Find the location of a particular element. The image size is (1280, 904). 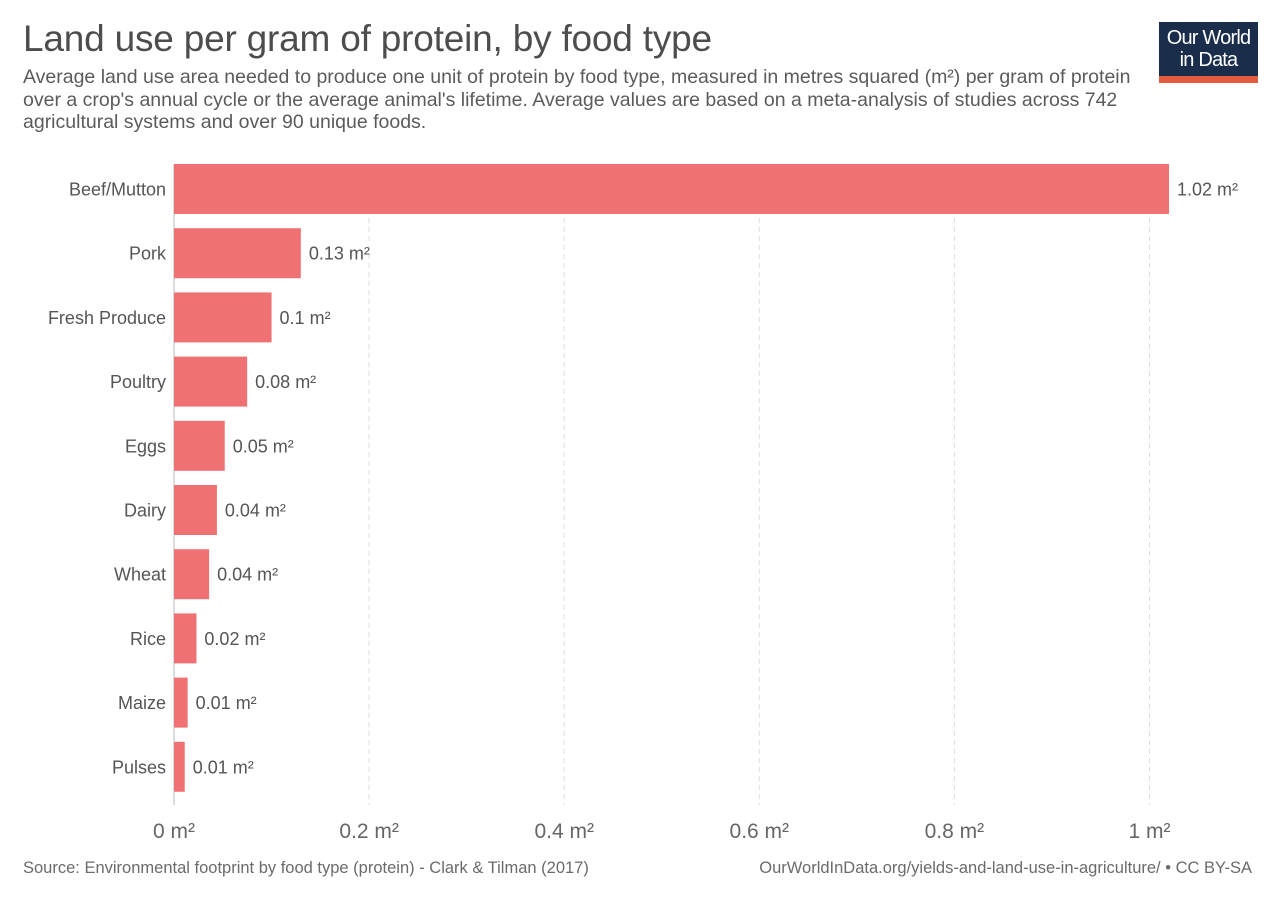

category-label: Poultry is located at coordinates (138, 382).